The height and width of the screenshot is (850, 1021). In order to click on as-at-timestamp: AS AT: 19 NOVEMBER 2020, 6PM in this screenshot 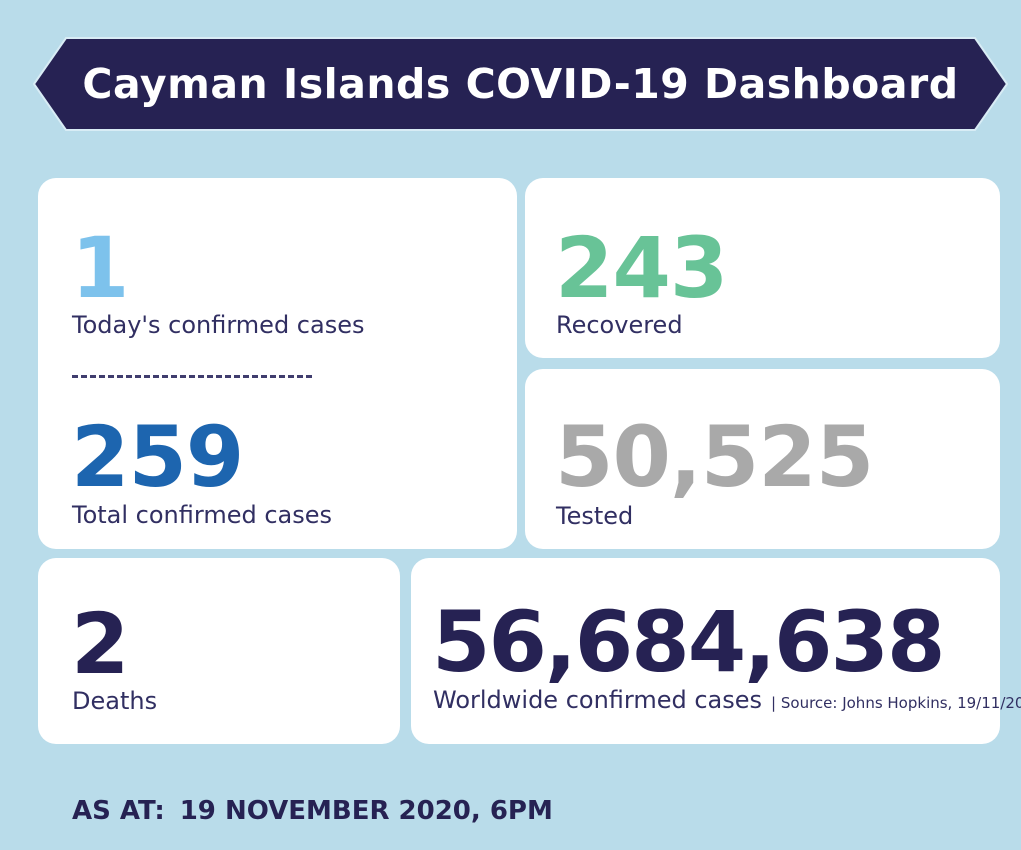, I will do `click(312, 811)`.